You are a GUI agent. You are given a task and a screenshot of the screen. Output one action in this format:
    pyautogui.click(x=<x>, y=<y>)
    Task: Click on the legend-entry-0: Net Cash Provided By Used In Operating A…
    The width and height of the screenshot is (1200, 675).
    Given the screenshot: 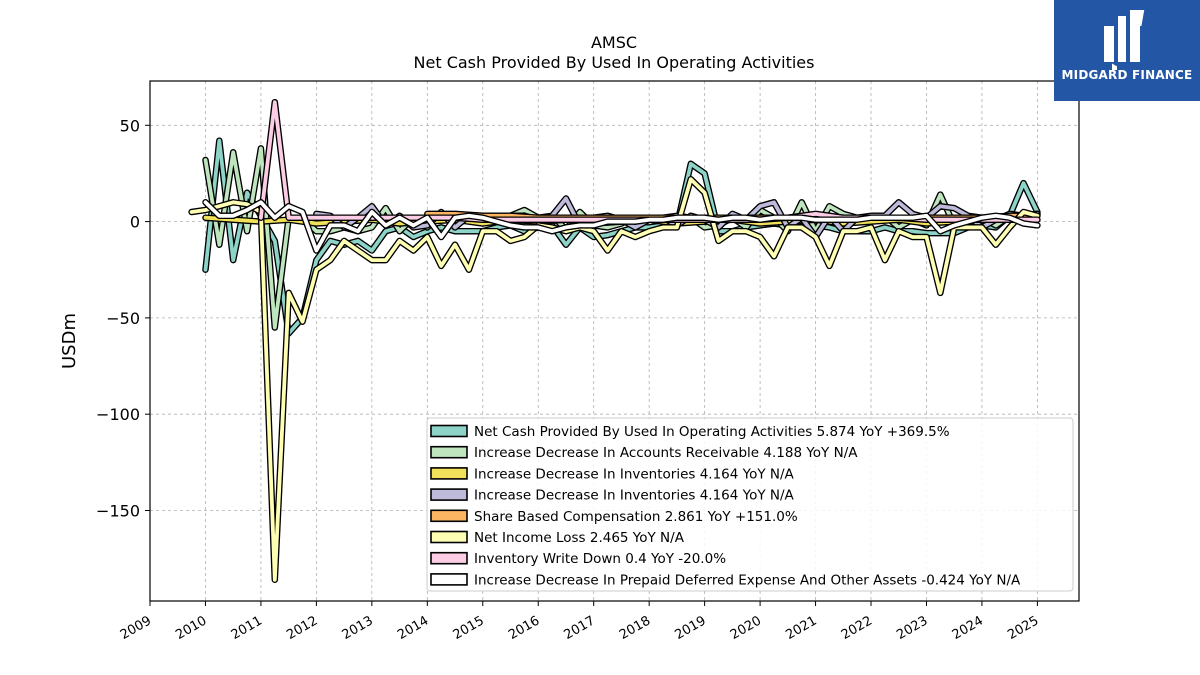 What is the action you would take?
    pyautogui.click(x=712, y=432)
    